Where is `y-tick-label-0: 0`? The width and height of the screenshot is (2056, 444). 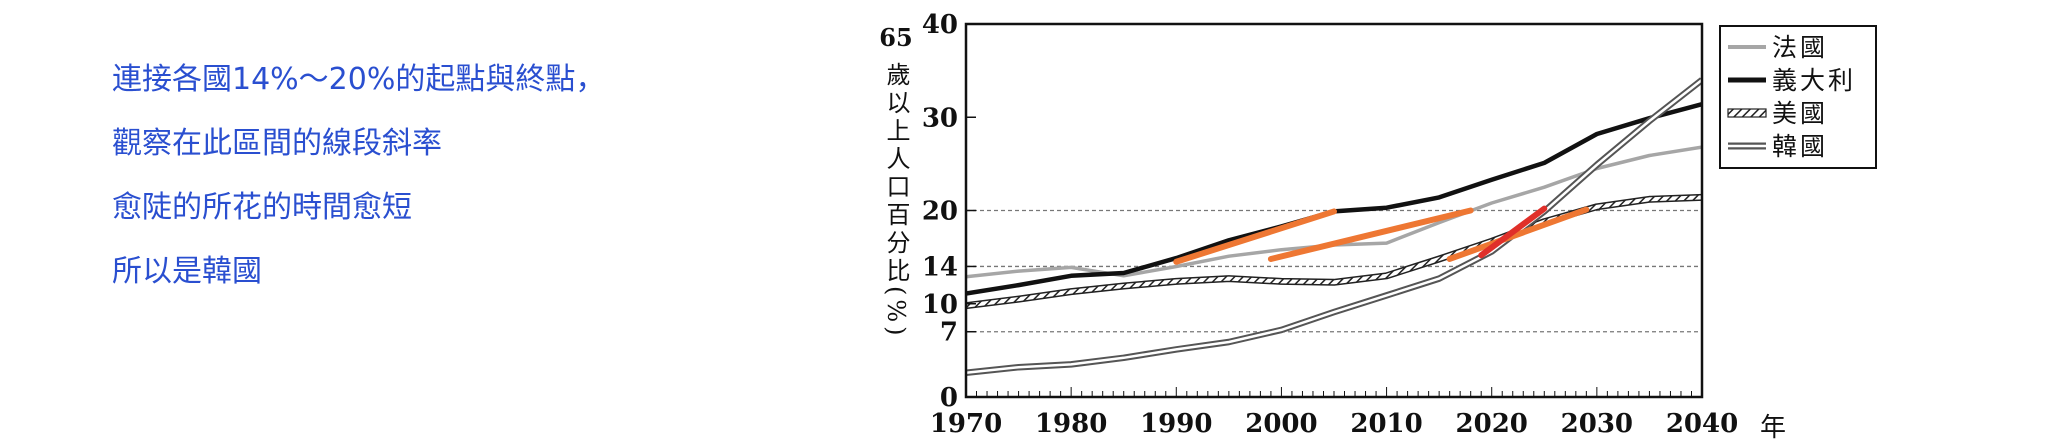 y-tick-label-0: 0 is located at coordinates (949, 398).